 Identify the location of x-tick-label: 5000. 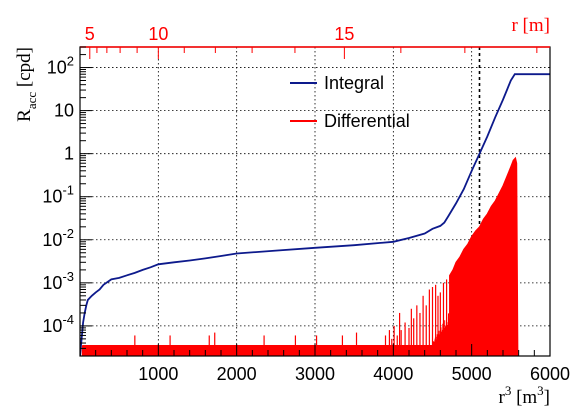
(472, 374).